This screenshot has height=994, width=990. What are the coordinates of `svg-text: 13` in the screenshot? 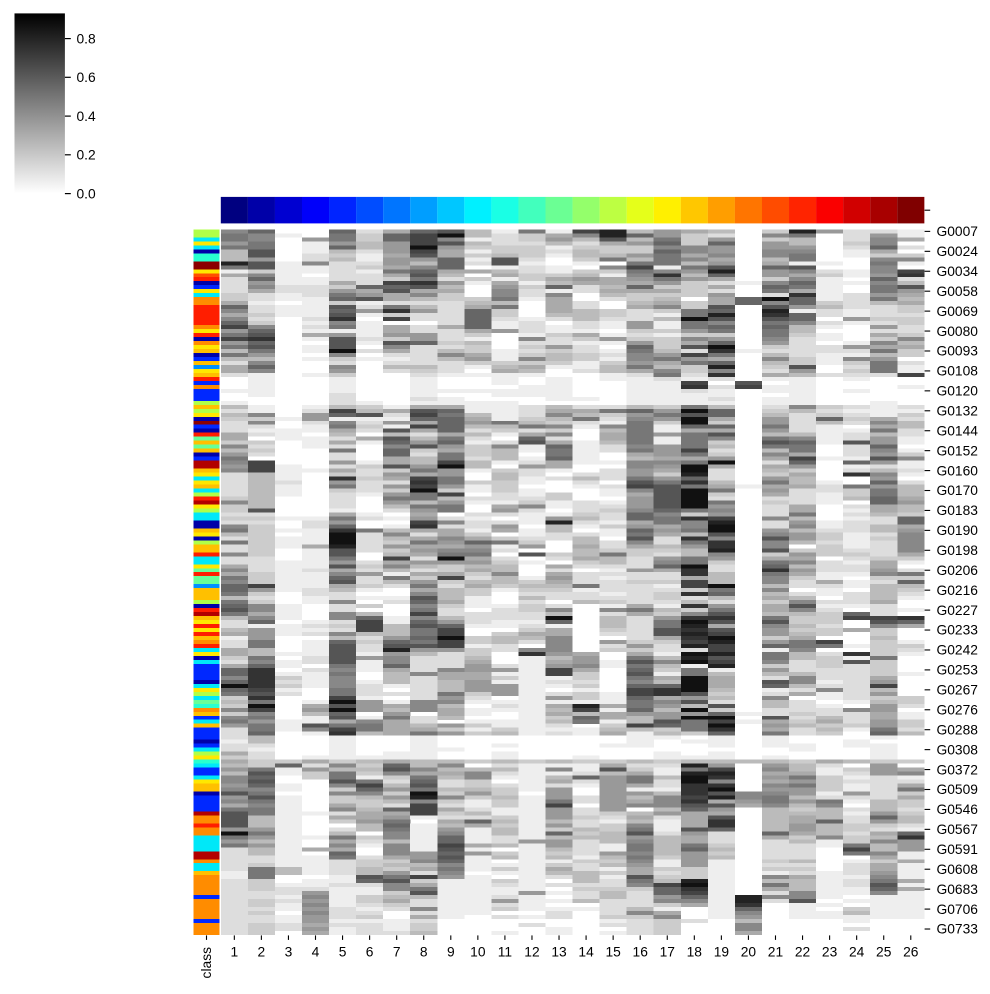 It's located at (559, 952).